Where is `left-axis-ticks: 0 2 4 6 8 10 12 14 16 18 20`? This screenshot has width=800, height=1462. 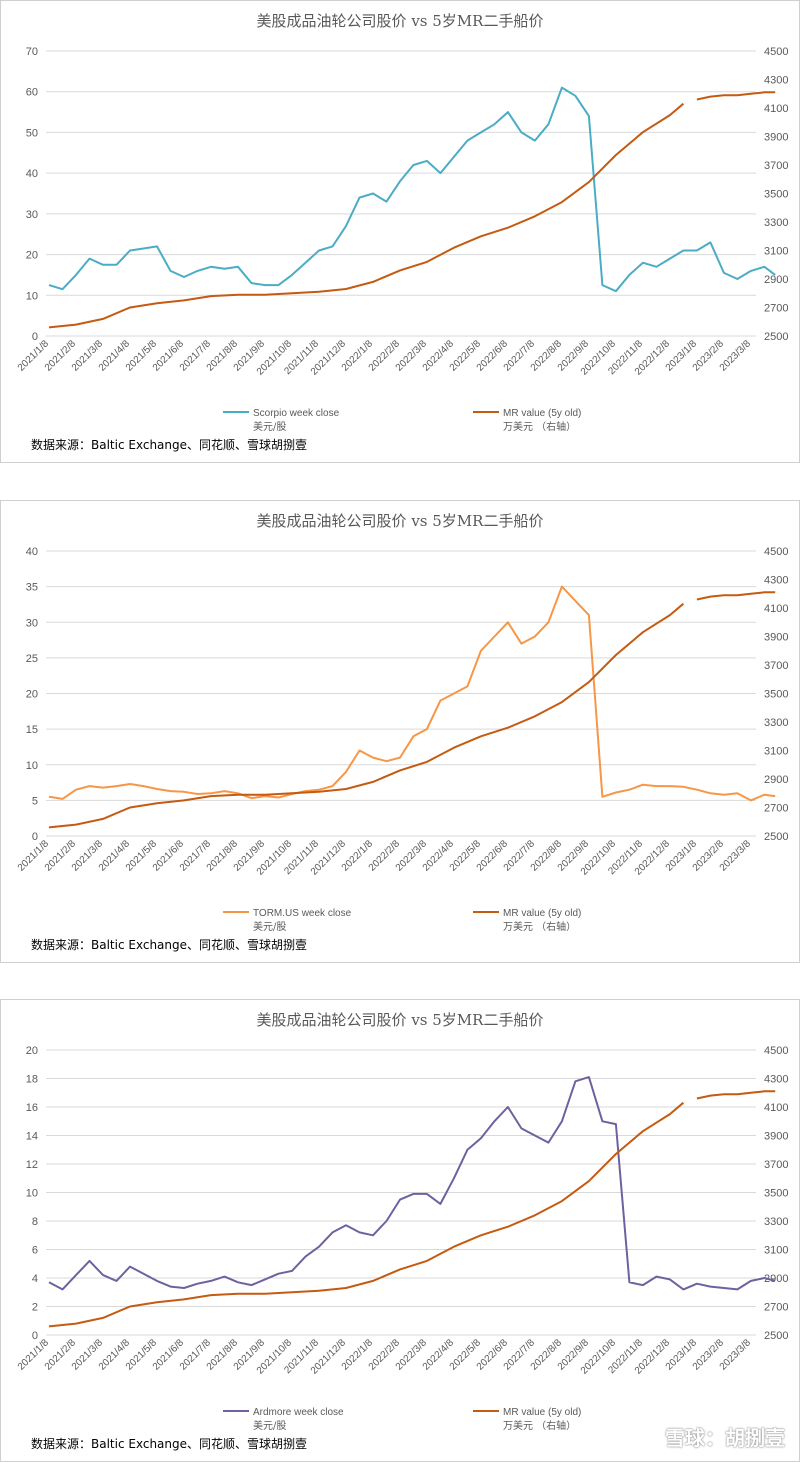 left-axis-ticks: 0 2 4 6 8 10 12 14 16 18 20 is located at coordinates (32, 1193).